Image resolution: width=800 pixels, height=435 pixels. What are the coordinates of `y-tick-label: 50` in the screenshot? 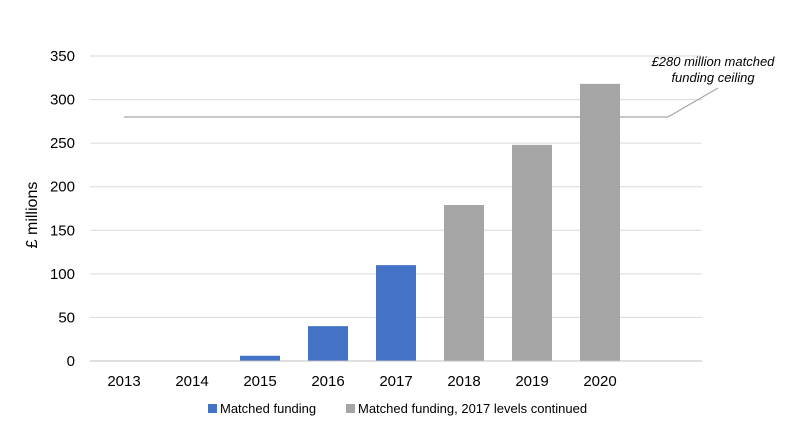 It's located at (66, 317).